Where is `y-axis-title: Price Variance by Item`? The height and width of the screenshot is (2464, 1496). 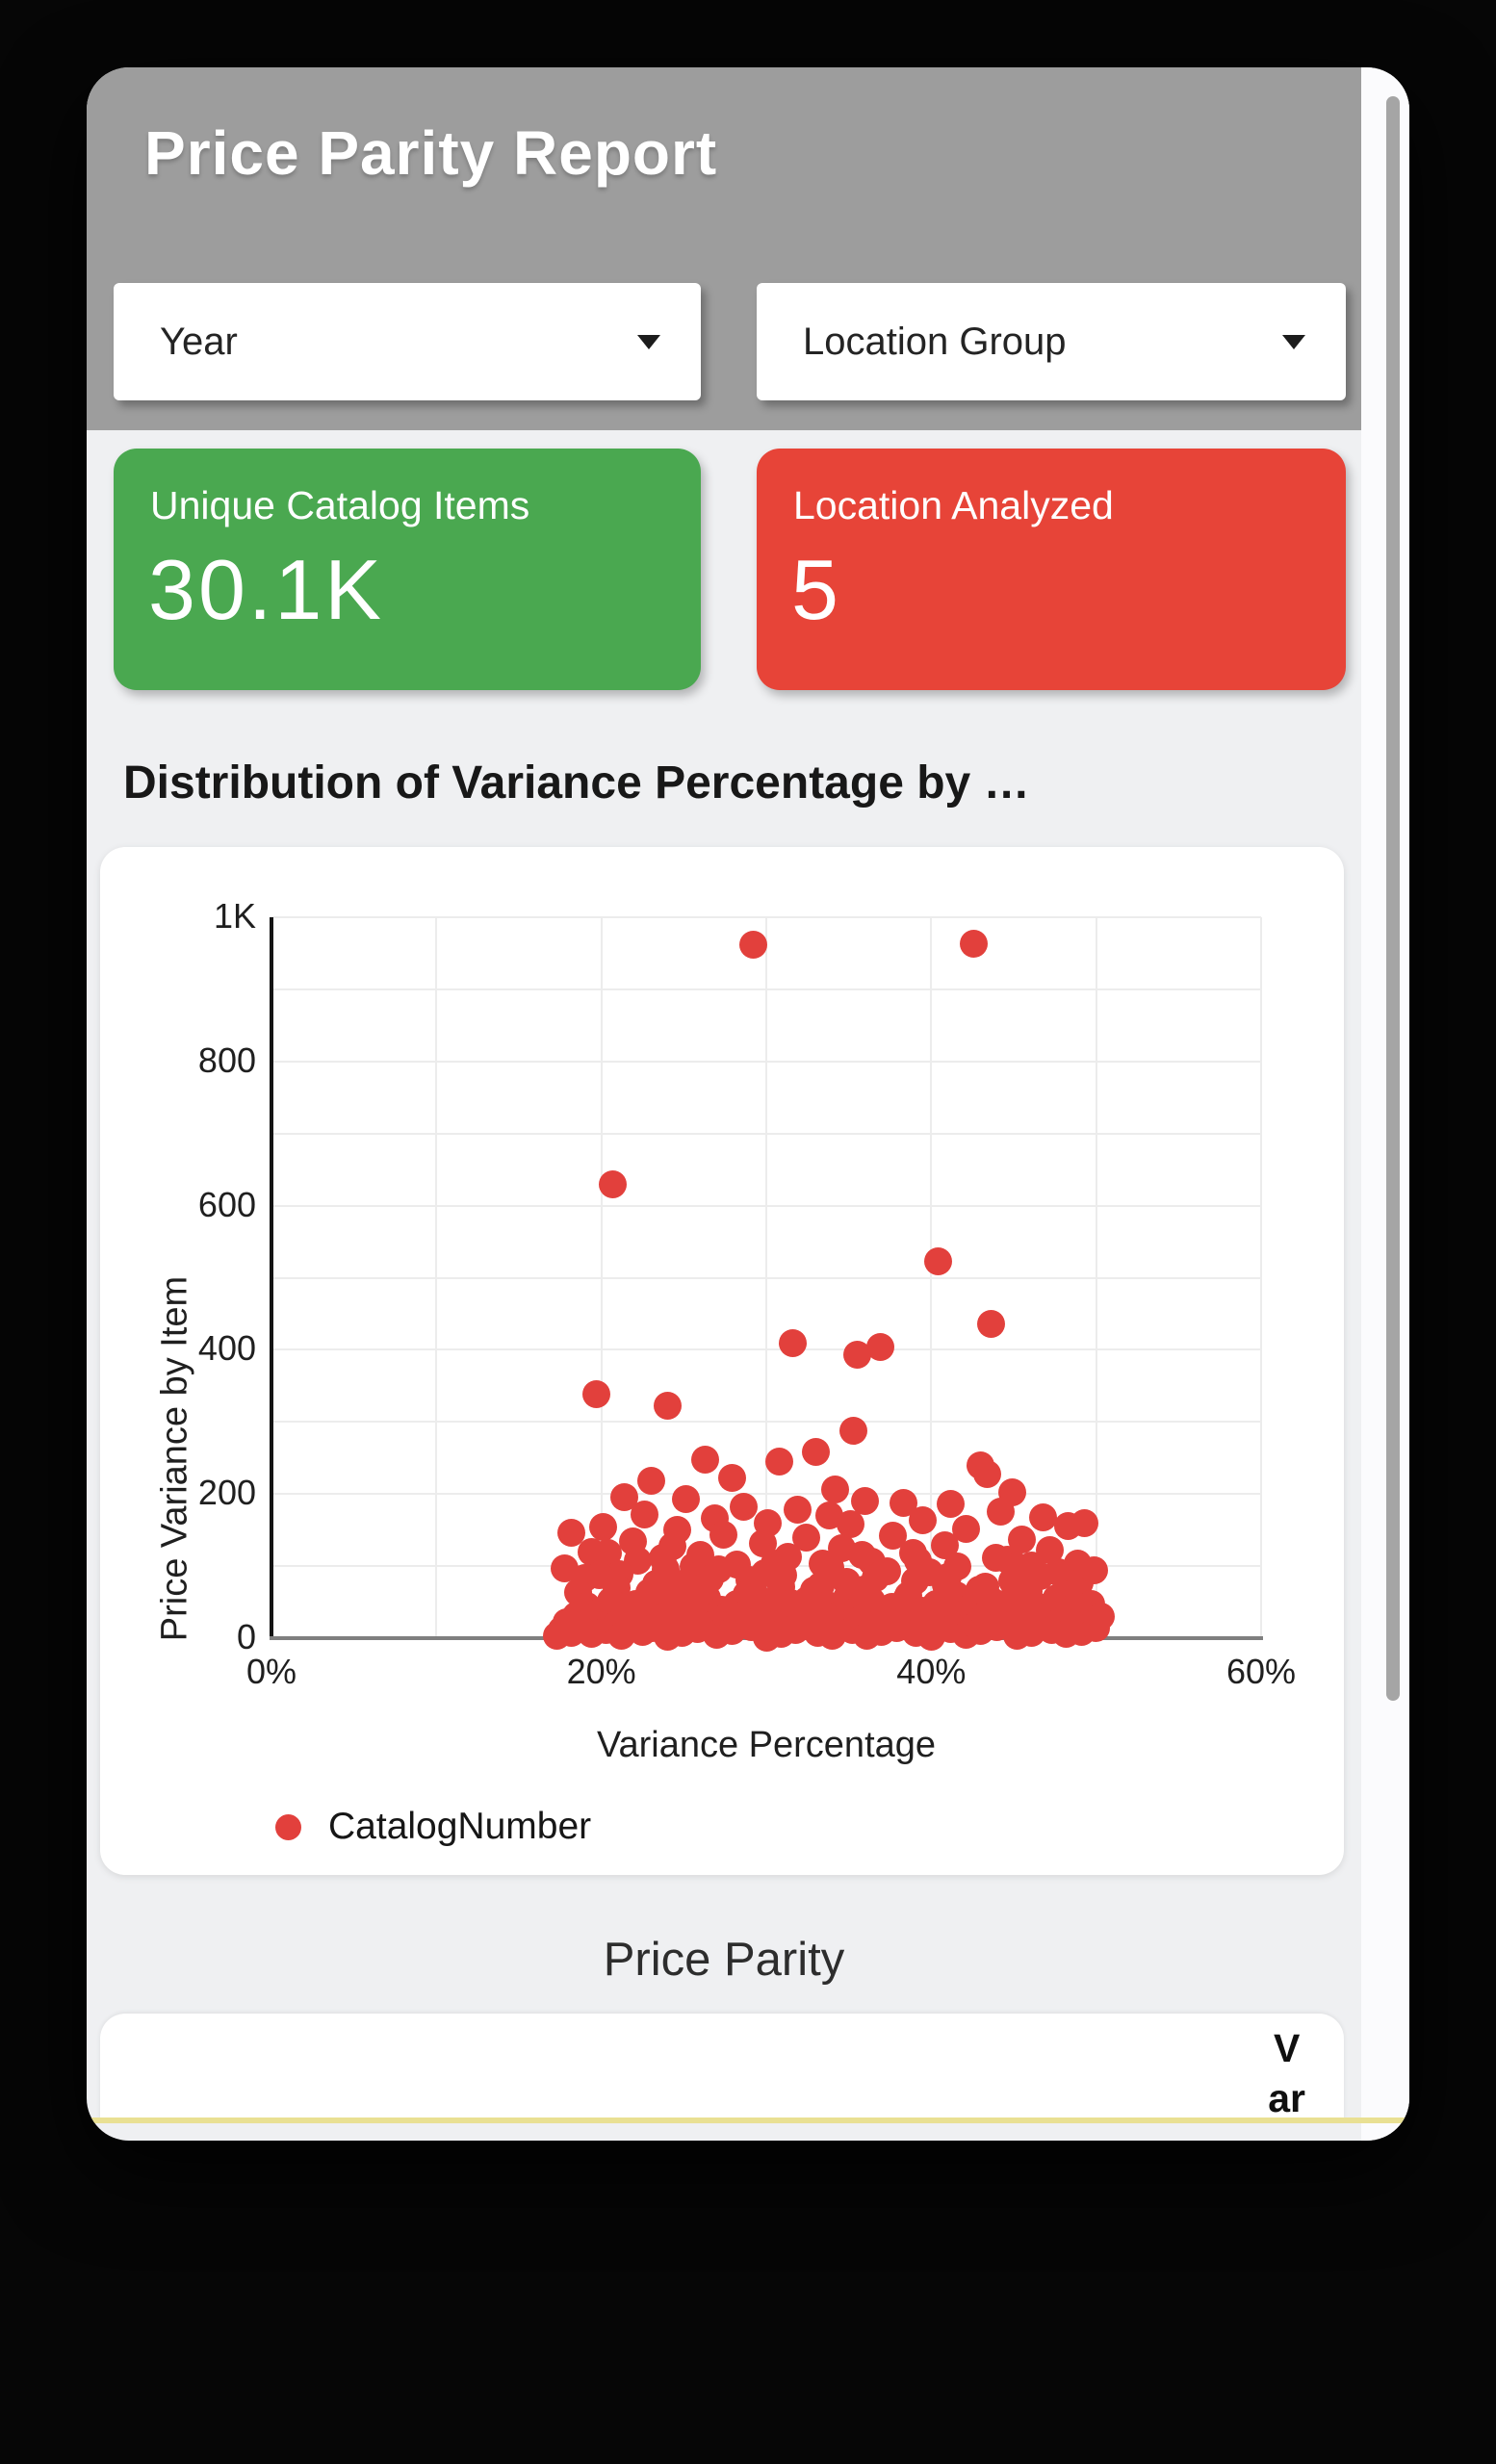 y-axis-title: Price Variance by Item is located at coordinates (174, 1458).